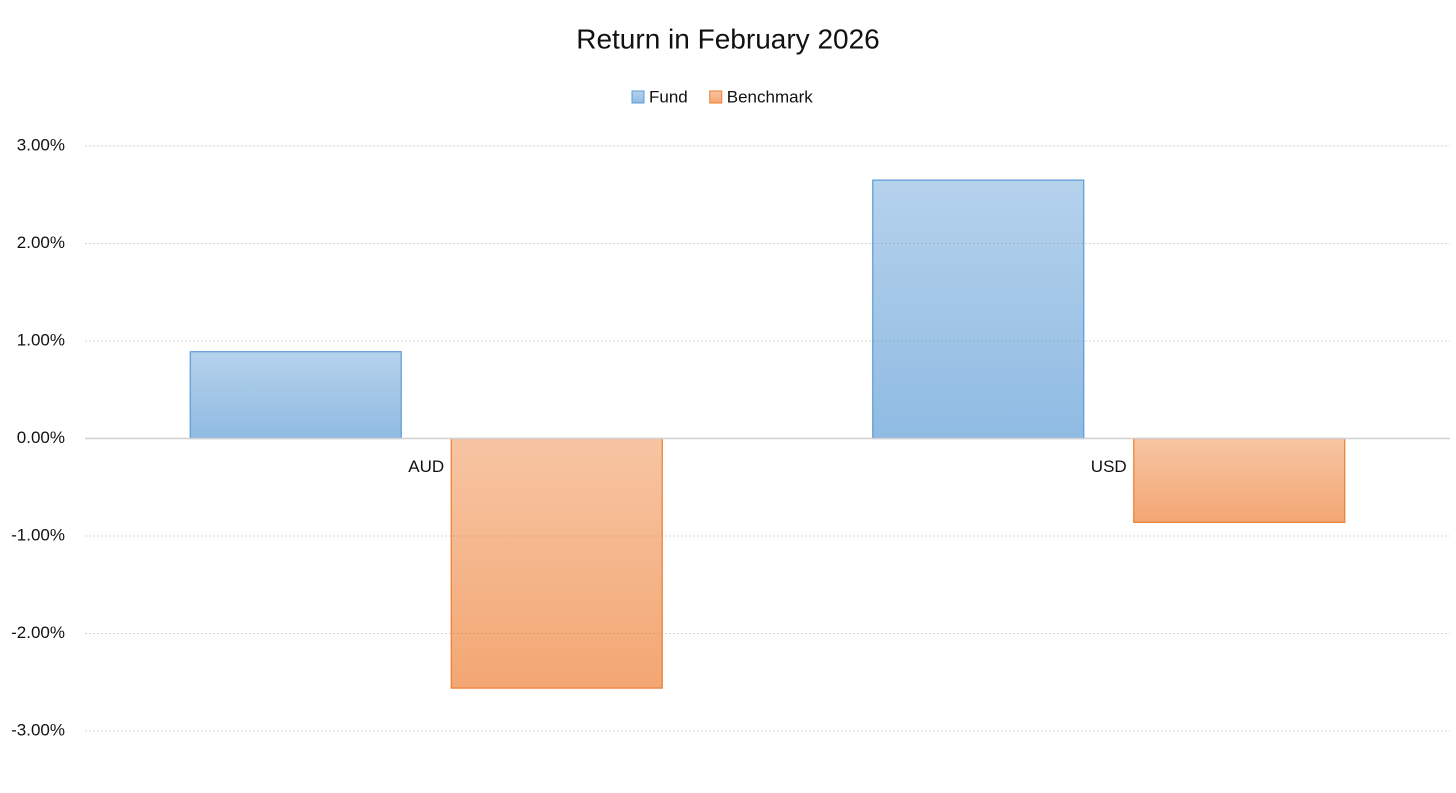 The width and height of the screenshot is (1456, 793). What do you see at coordinates (1109, 466) in the screenshot?
I see `x-tick-label: USD` at bounding box center [1109, 466].